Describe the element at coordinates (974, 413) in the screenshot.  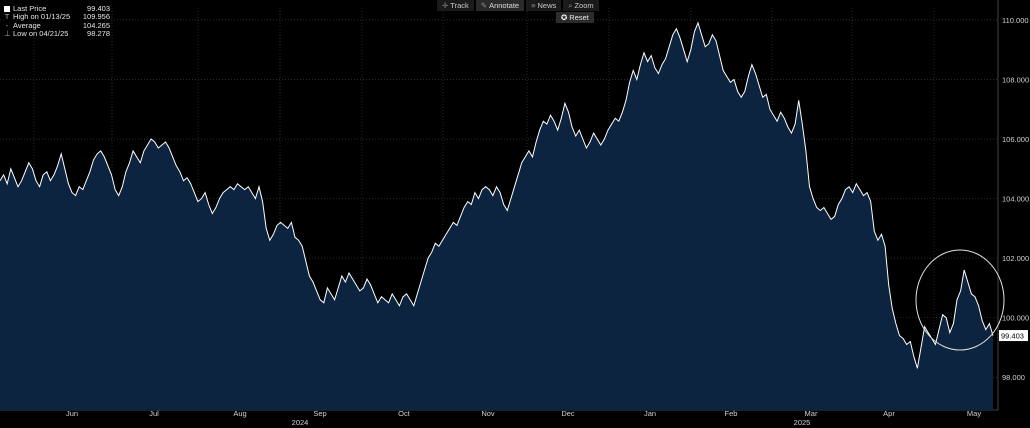
I see `x-tick-label: May` at that location.